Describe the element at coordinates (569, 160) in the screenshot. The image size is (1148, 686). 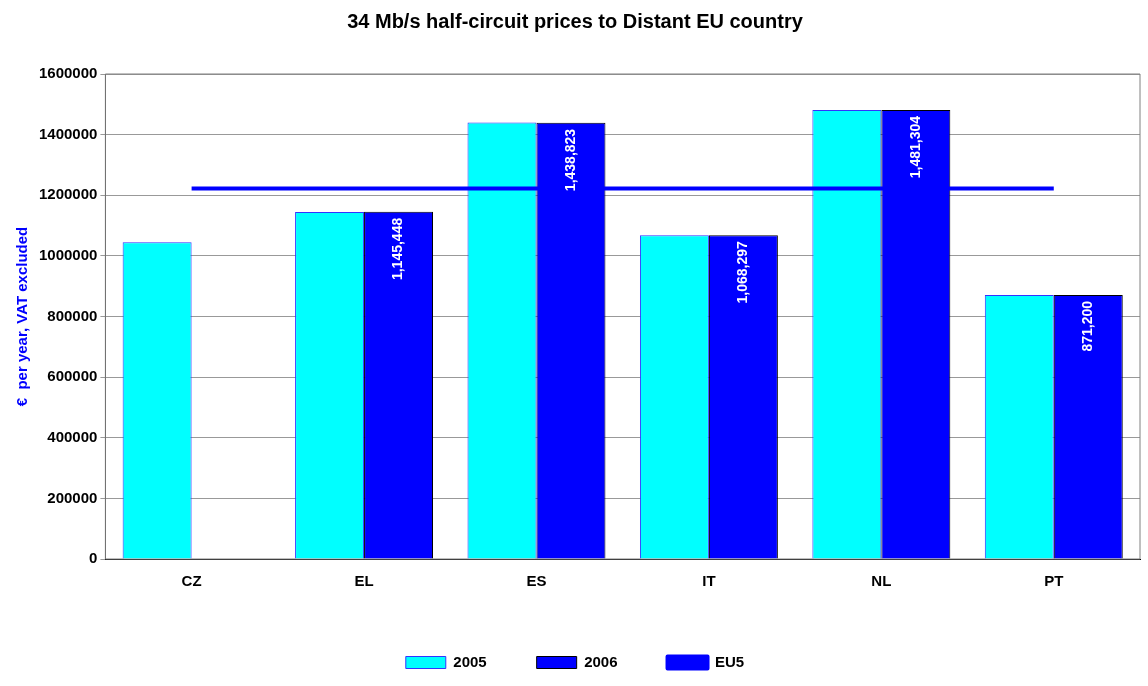
I see `data-label: 1,438,823` at that location.